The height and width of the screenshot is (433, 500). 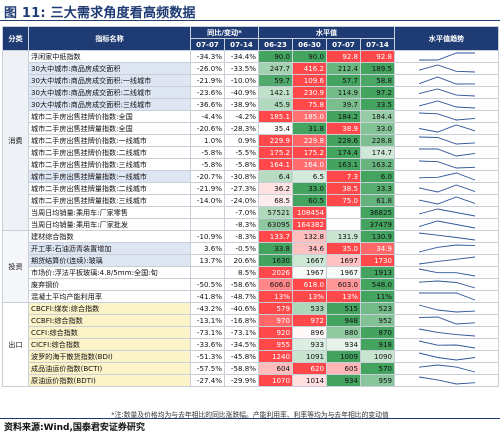 I want to click on level-value: 164.1, so click(x=275, y=164).